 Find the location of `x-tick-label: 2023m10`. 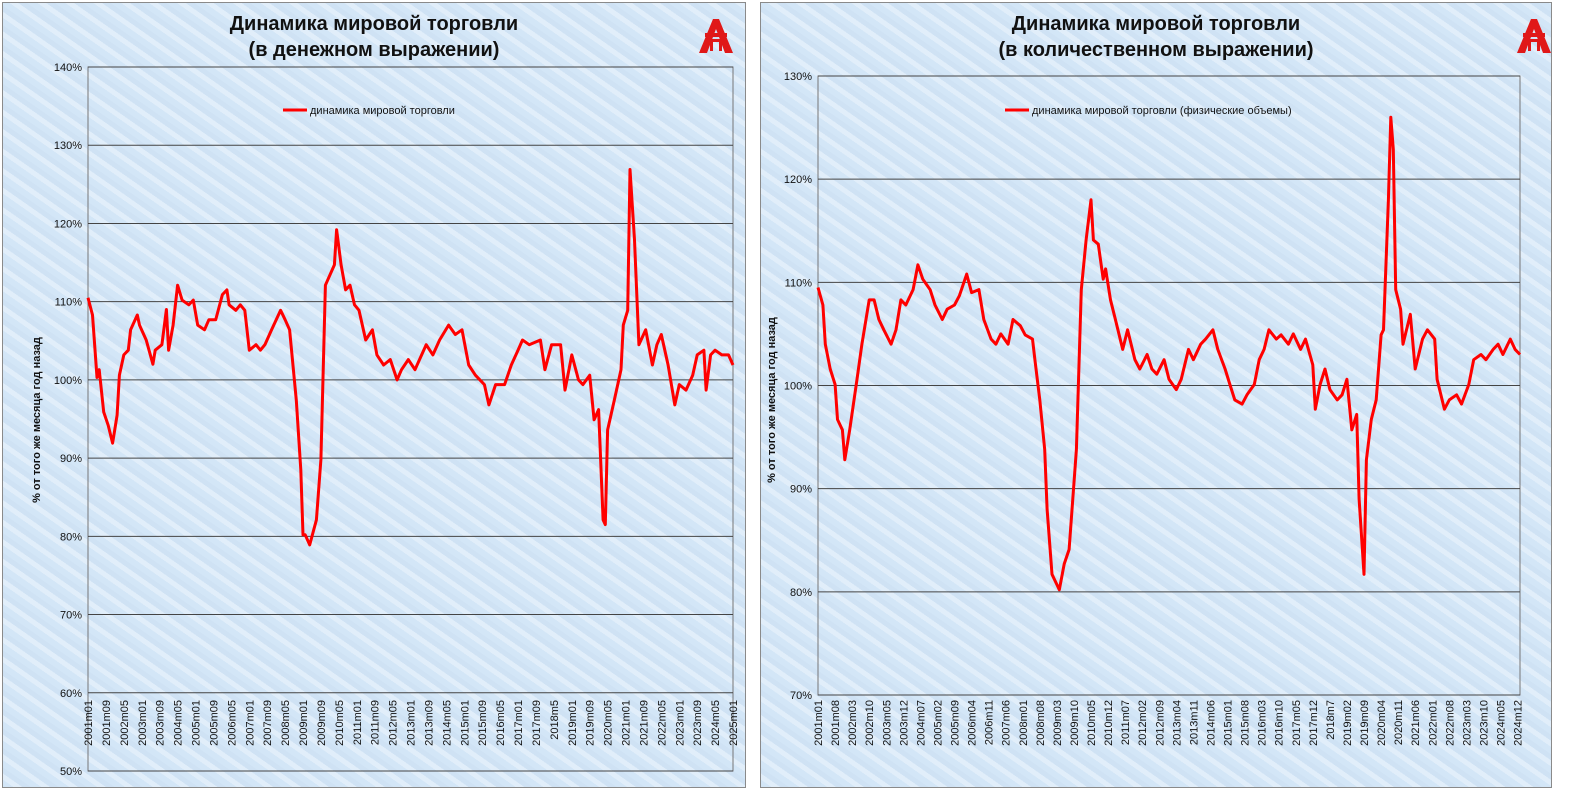

x-tick-label: 2023m10 is located at coordinates (1484, 723).